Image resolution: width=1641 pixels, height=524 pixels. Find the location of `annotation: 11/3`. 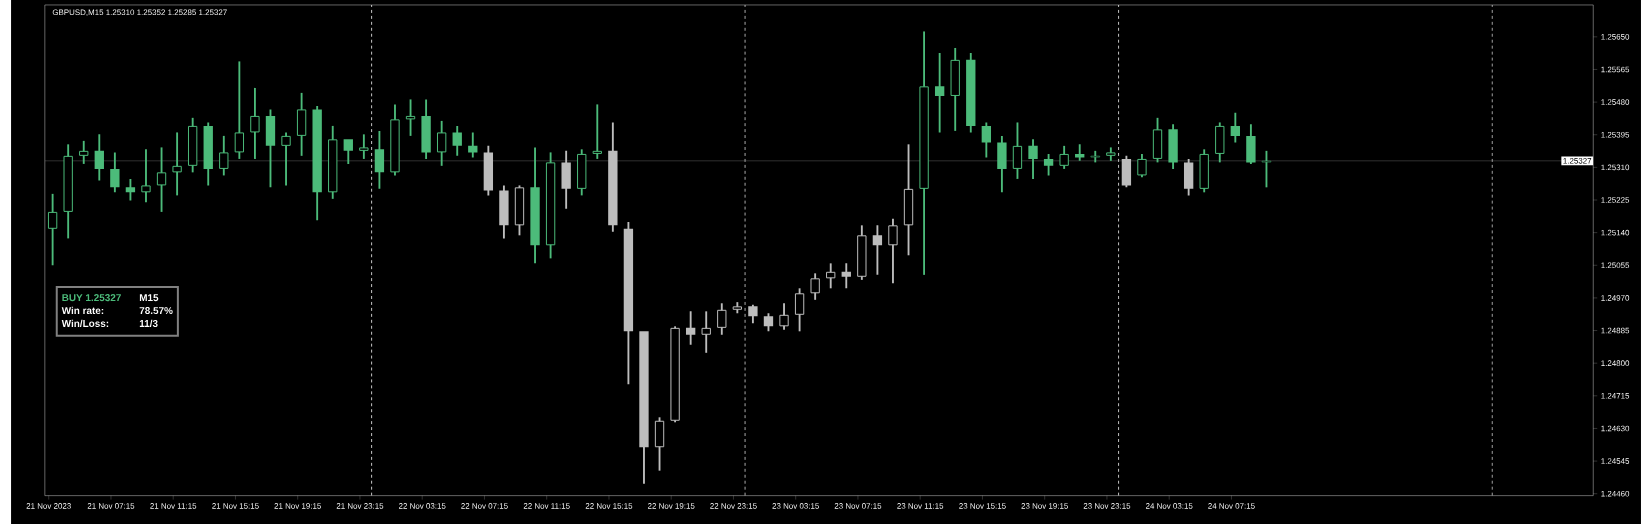

annotation: 11/3 is located at coordinates (148, 323).